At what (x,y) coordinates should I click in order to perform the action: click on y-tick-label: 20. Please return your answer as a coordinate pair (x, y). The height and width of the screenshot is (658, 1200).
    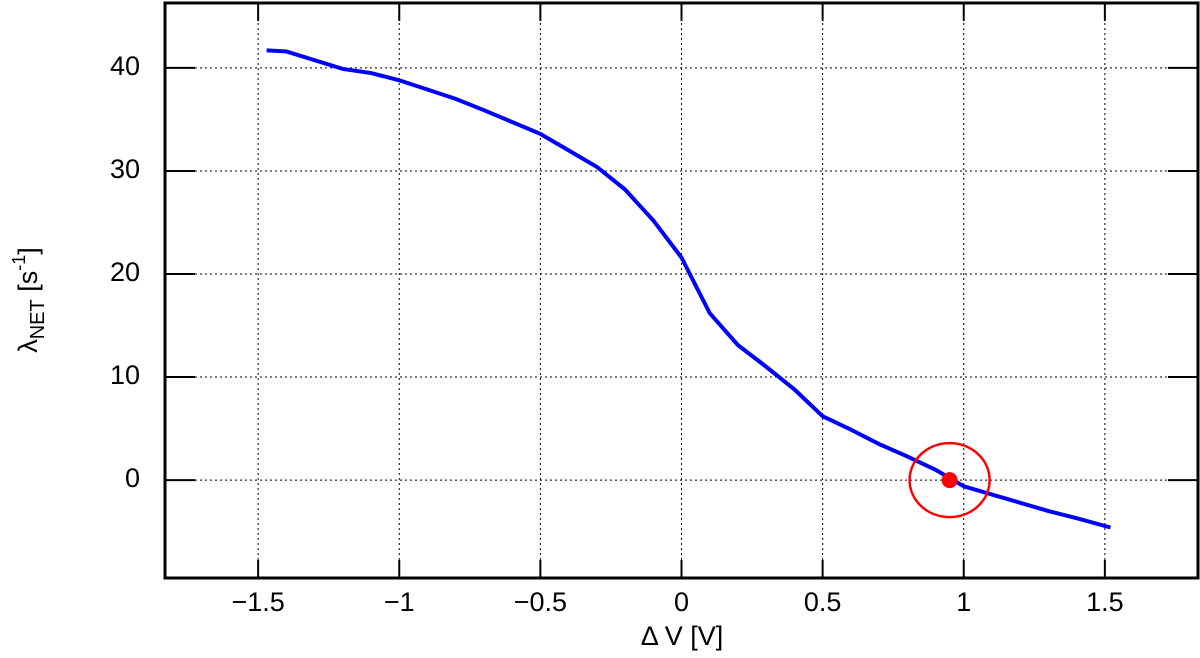
    Looking at the image, I should click on (125, 272).